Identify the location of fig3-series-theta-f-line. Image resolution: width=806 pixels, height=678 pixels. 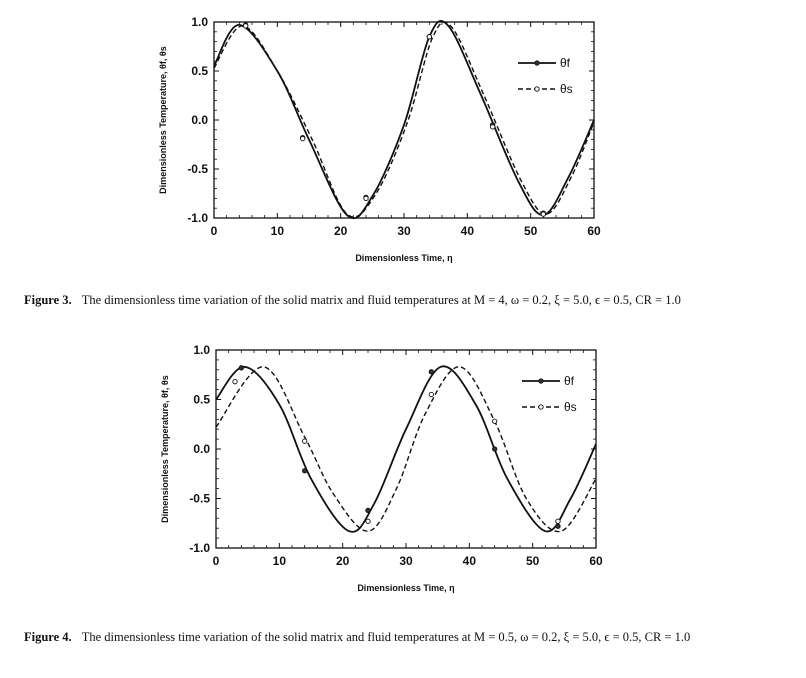
(404, 119).